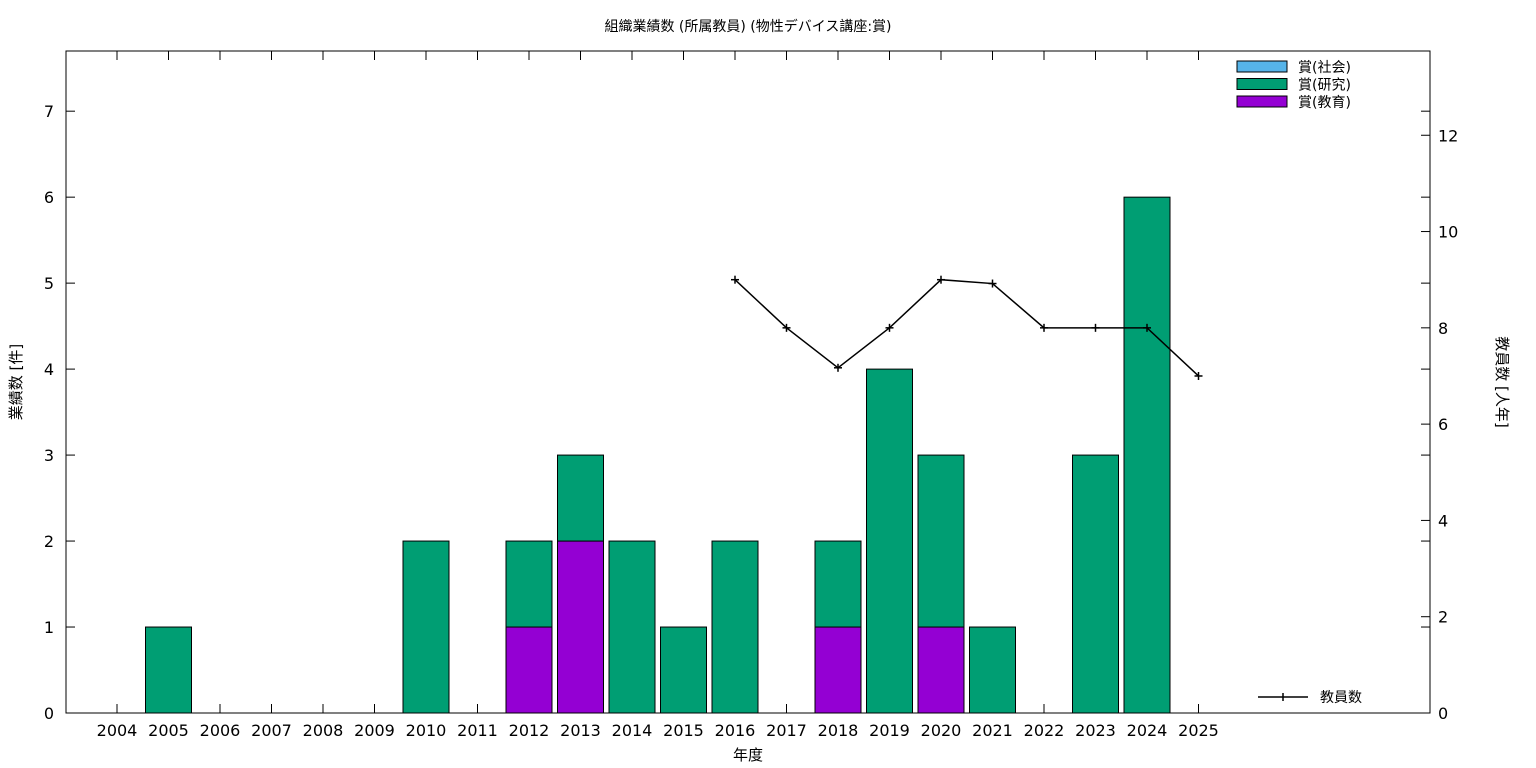 This screenshot has width=1536, height=768. Describe the element at coordinates (49, 541) in the screenshot. I see `y-tick-label: 2` at that location.